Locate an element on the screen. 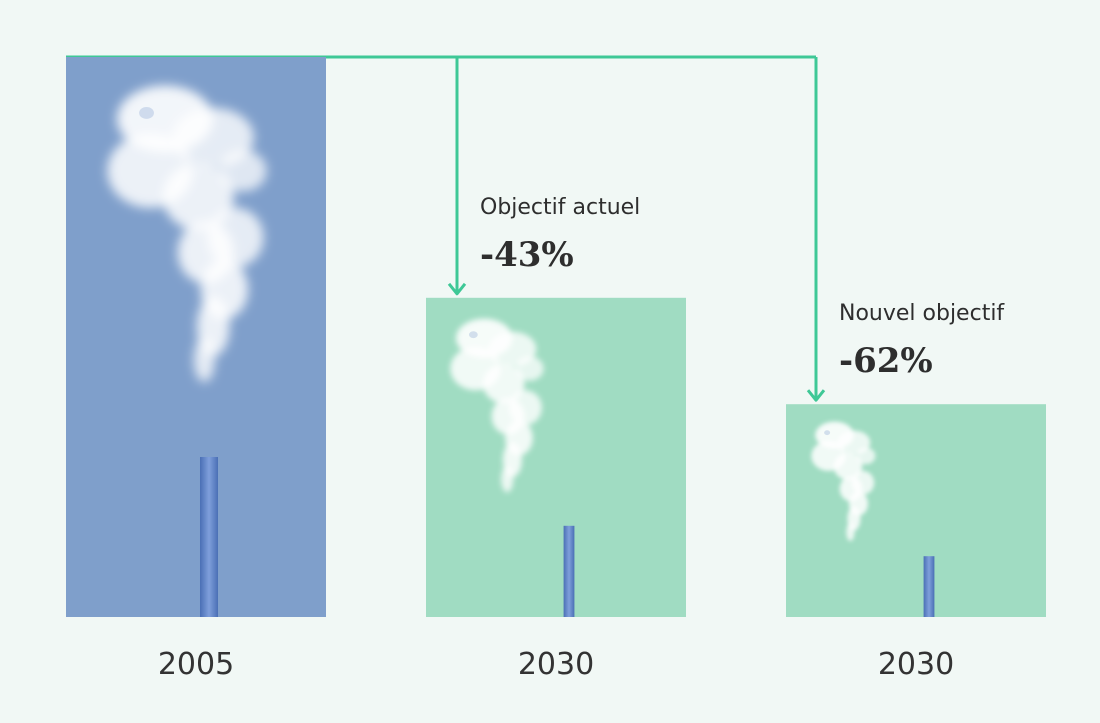 This screenshot has height=723, width=1100. category-label-1: 2030 is located at coordinates (556, 664).